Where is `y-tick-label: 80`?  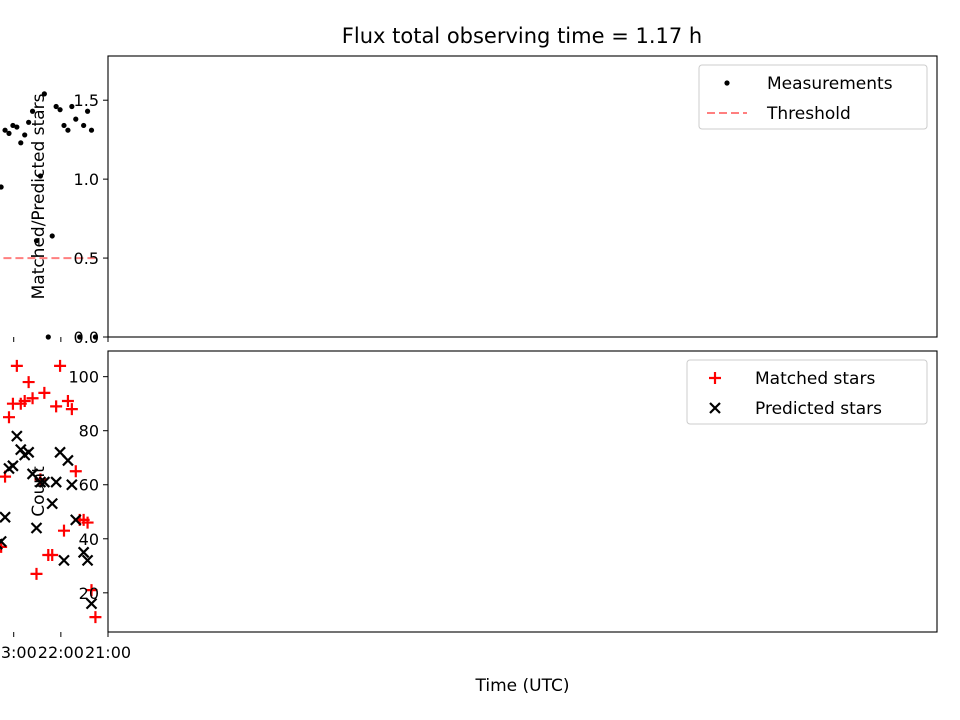
y-tick-label: 80 is located at coordinates (89, 431).